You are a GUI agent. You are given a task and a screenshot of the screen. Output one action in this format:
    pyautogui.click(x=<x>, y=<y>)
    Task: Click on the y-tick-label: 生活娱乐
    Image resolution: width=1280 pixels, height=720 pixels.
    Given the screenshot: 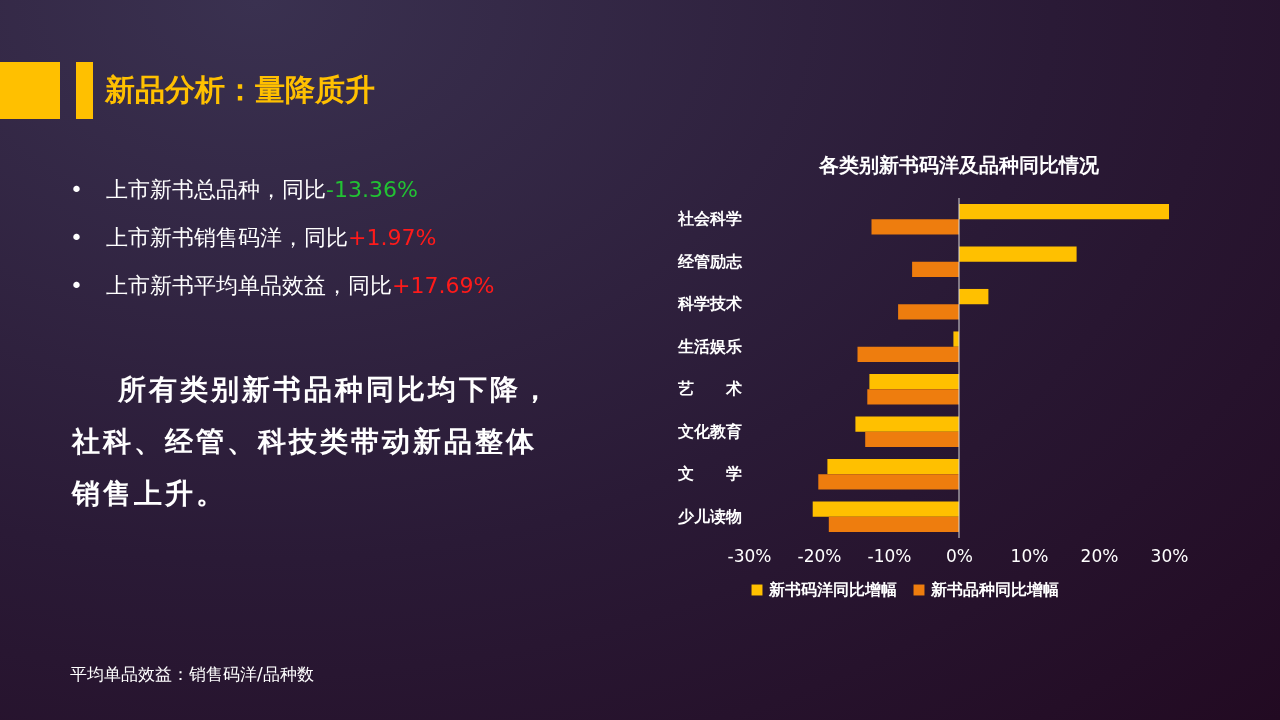 What is the action you would take?
    pyautogui.click(x=709, y=346)
    